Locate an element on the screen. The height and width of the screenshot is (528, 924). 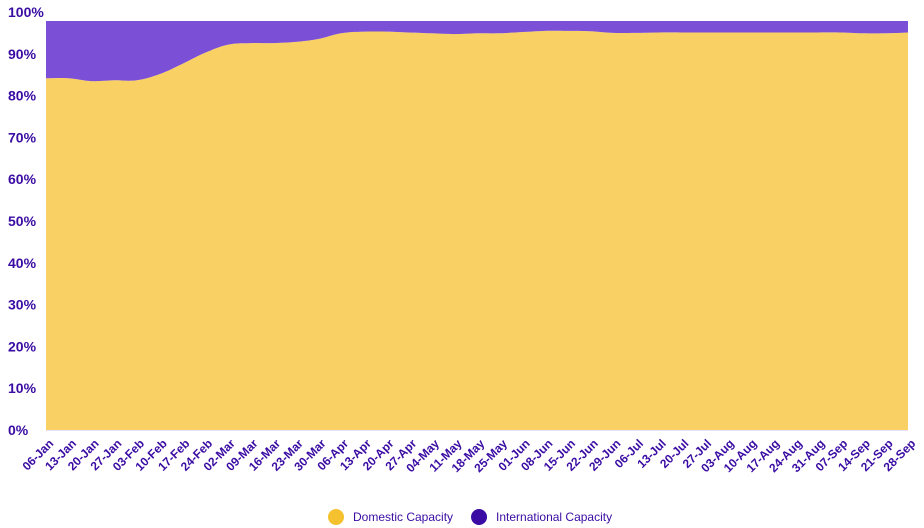
y-tick-label: 100% is located at coordinates (26, 12).